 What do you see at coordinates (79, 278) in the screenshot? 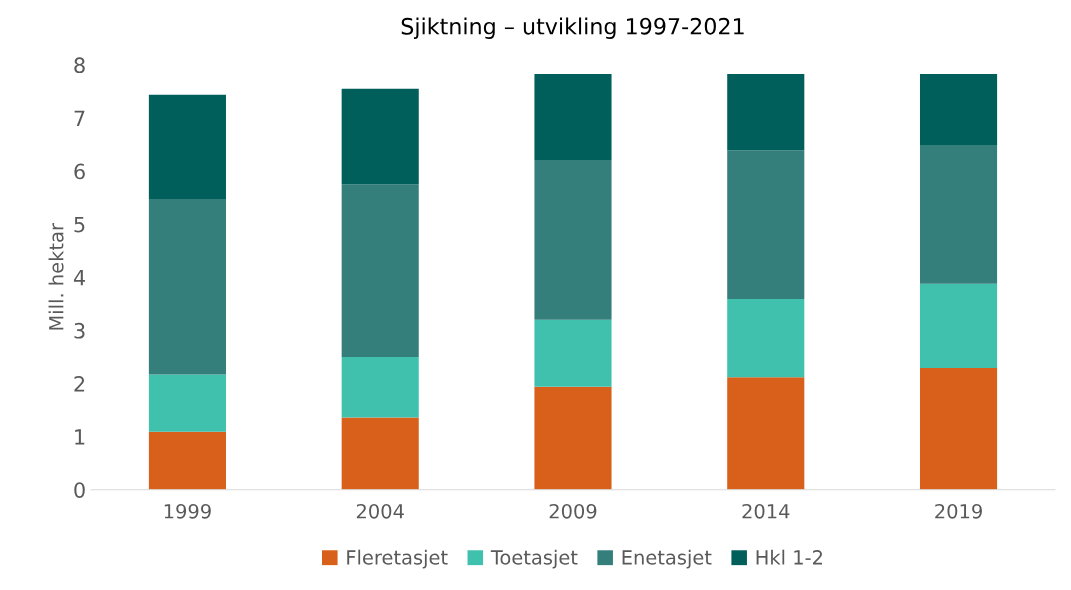
I see `y-tick-label: 4` at bounding box center [79, 278].